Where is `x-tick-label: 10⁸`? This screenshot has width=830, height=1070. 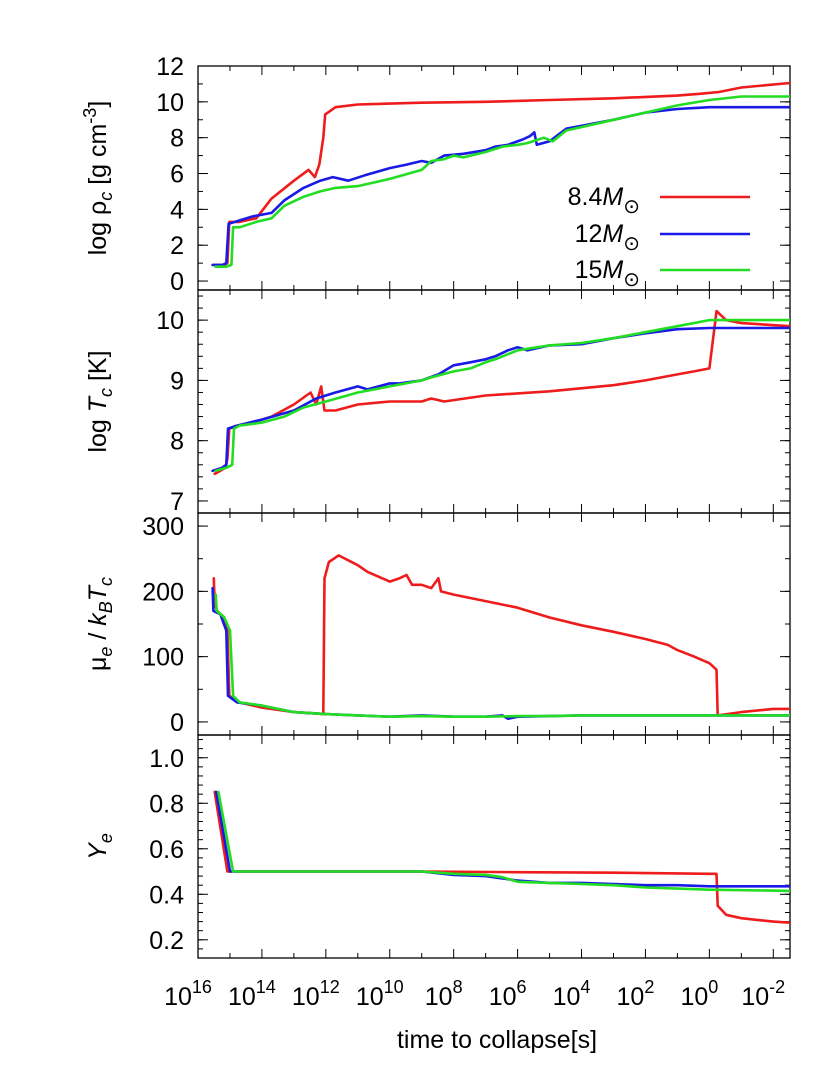
x-tick-label: 10⁸ is located at coordinates (444, 994).